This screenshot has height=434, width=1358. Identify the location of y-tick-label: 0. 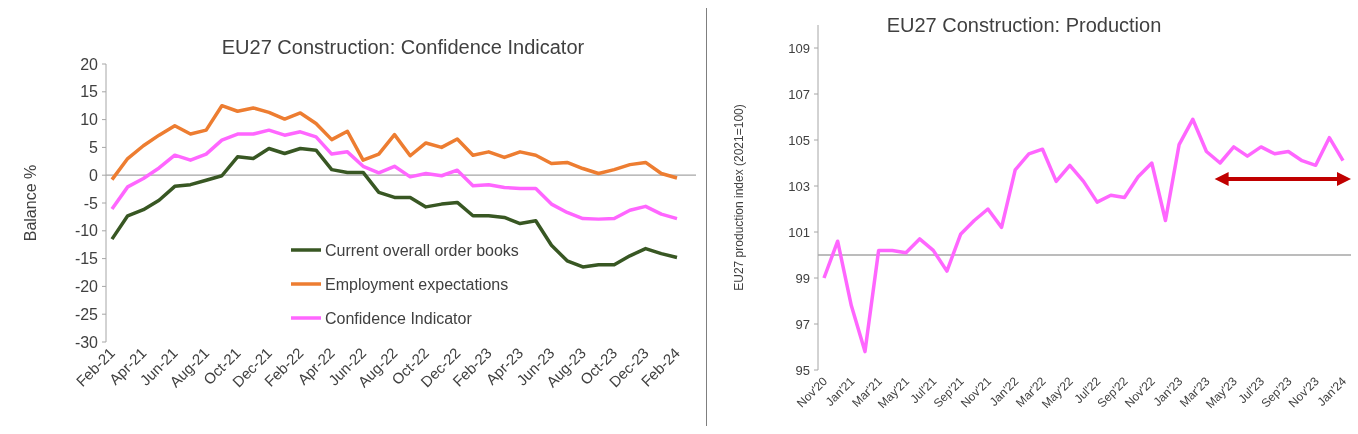
(94, 175).